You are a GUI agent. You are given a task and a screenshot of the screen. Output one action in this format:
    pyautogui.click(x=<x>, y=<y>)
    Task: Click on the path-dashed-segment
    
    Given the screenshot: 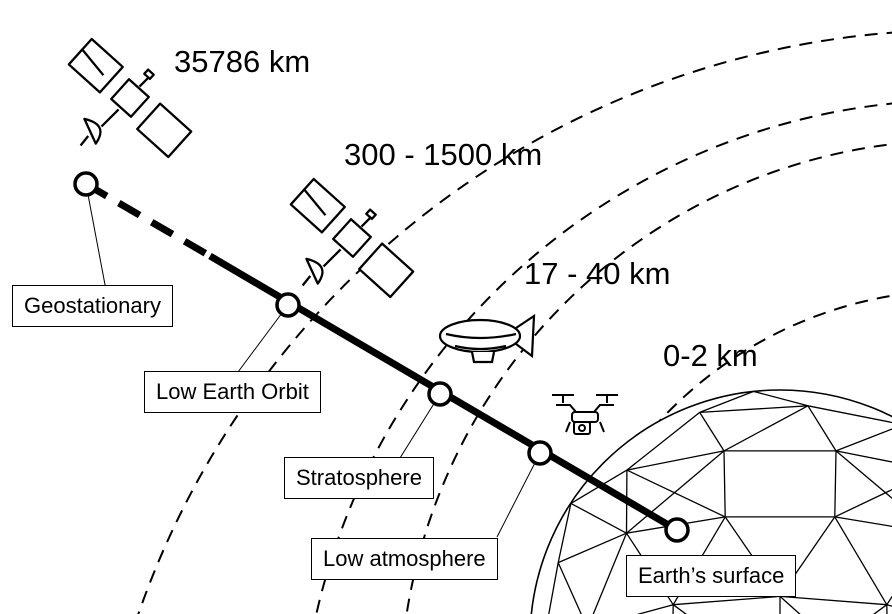 What is the action you would take?
    pyautogui.click(x=148, y=220)
    